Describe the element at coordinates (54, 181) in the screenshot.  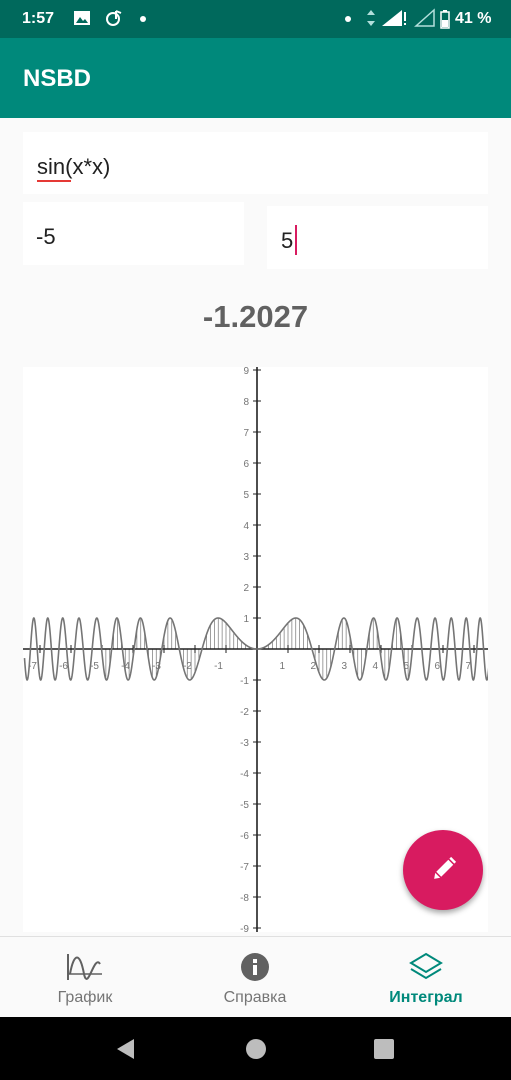
I see `spellcheck-underline` at that location.